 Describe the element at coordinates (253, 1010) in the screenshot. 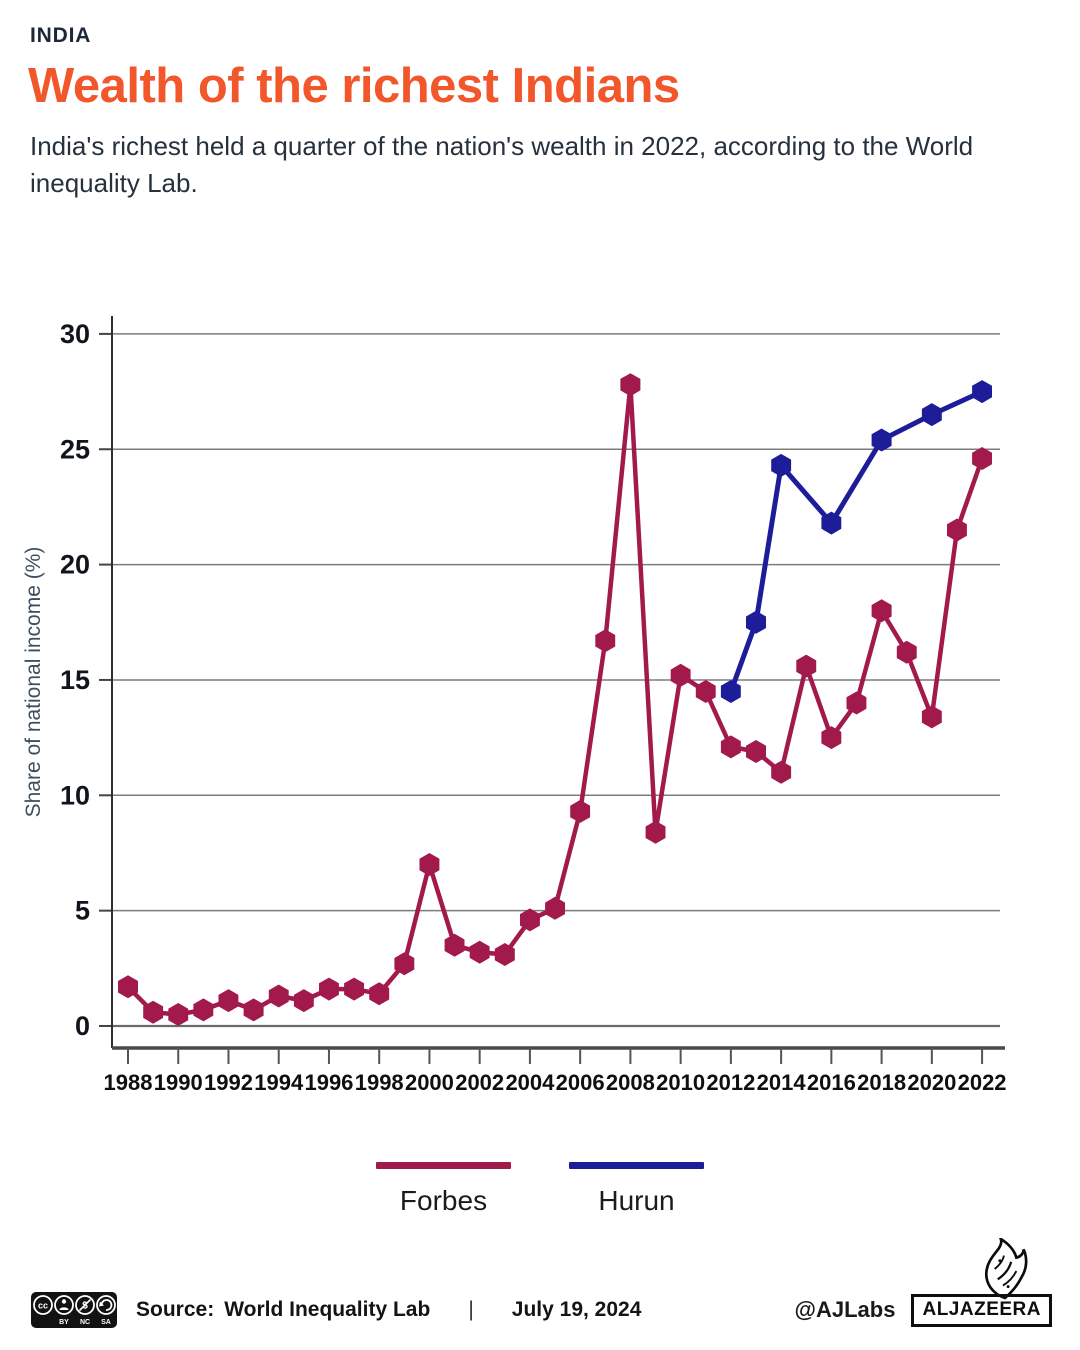

I see `forbes-marker-1993` at that location.